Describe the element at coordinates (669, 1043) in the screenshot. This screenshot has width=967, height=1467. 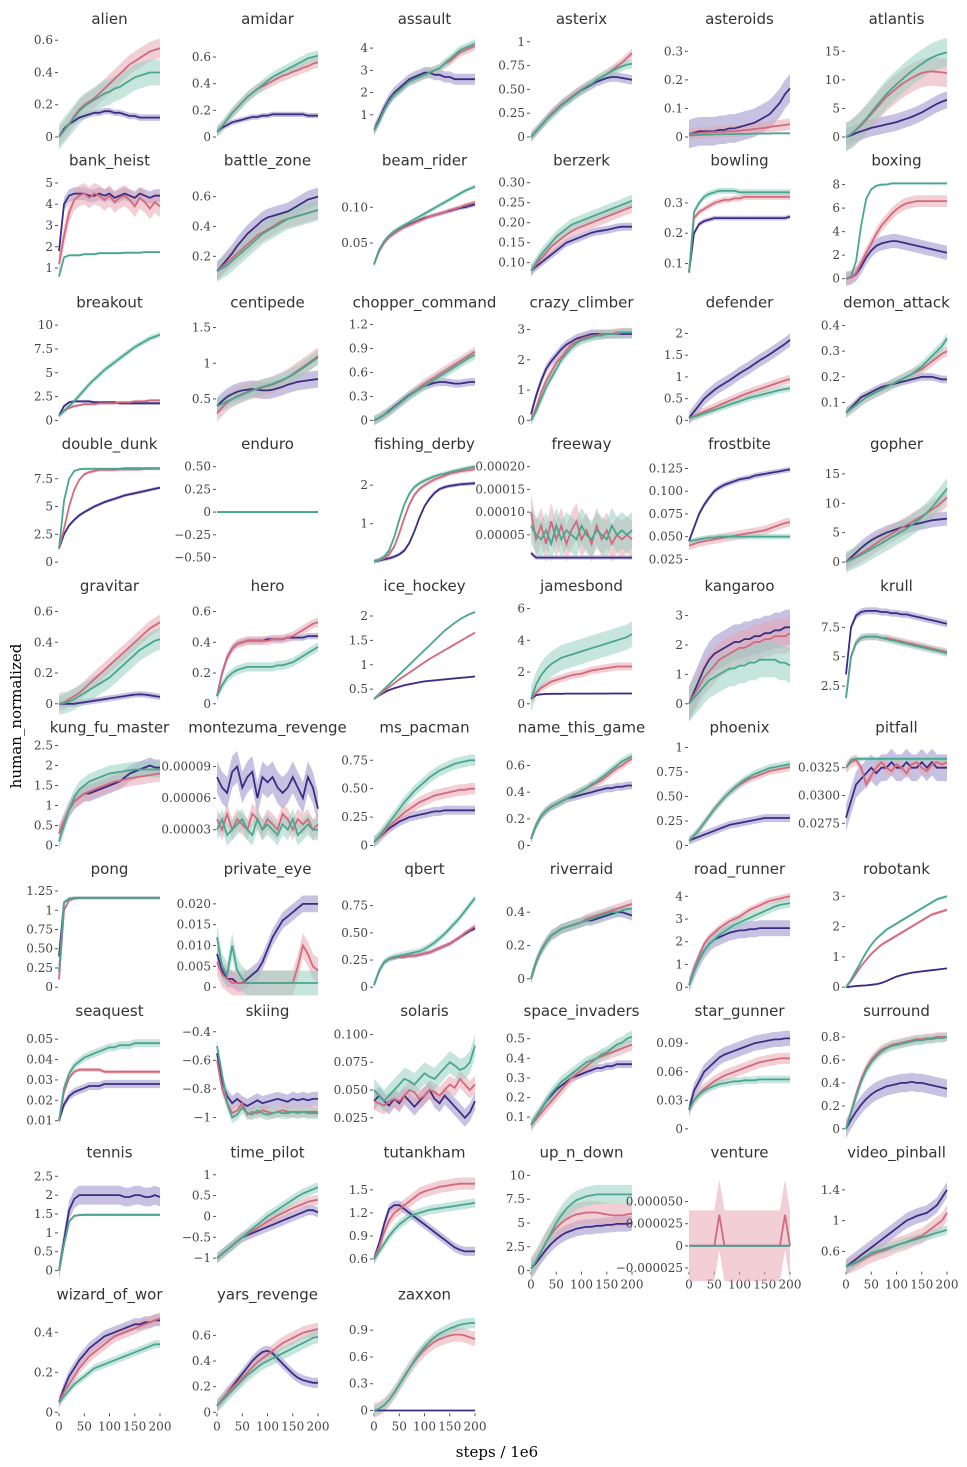
I see `y-tick-label: 0.09` at that location.